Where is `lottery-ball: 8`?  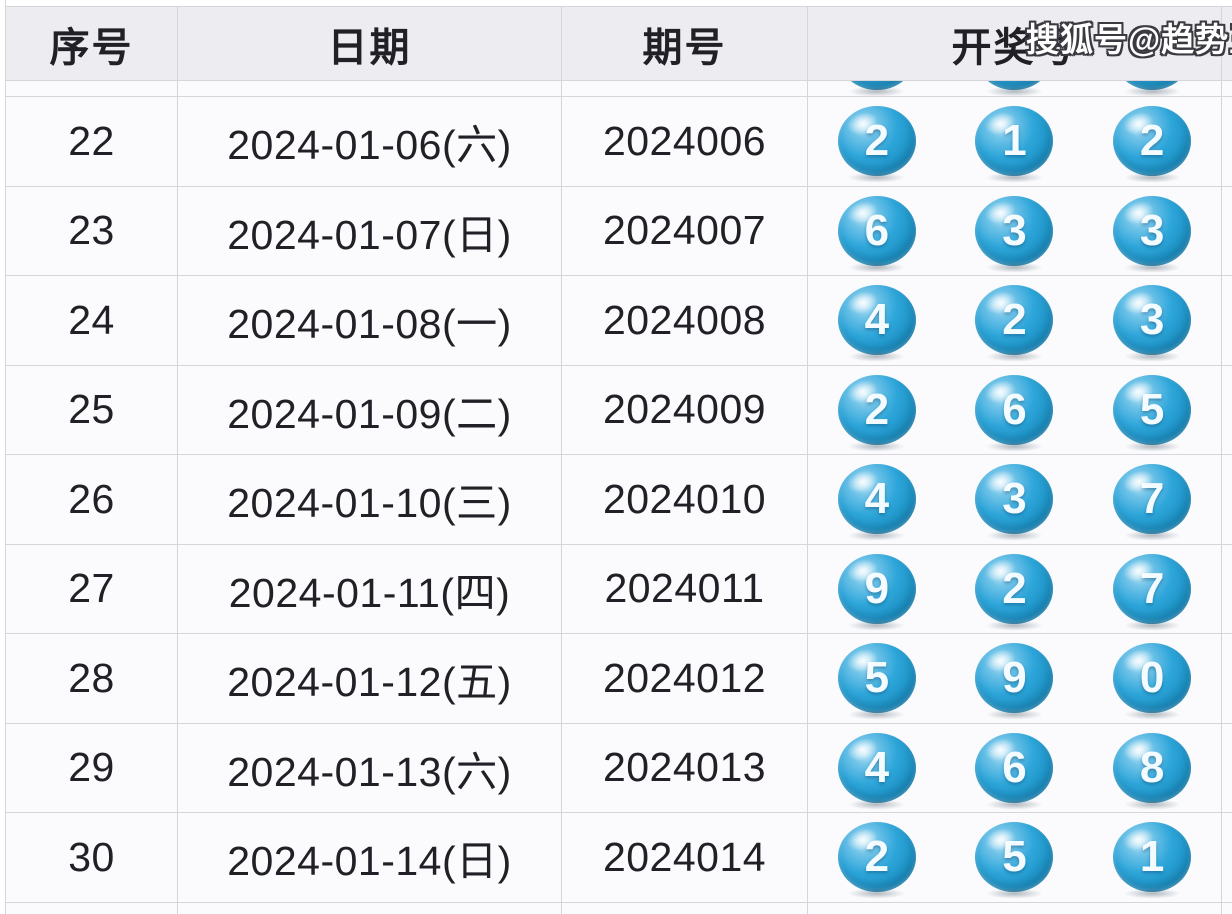
lottery-ball: 8 is located at coordinates (1152, 771).